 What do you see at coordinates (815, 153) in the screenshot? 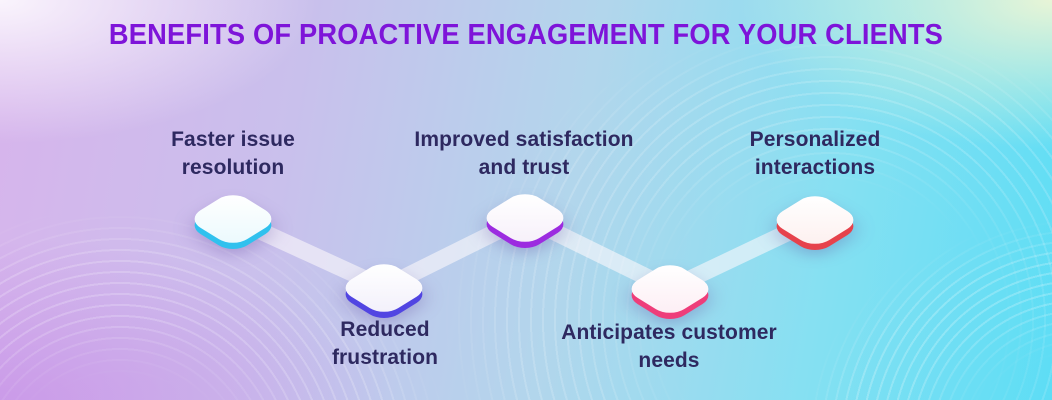
I see `node-label: Personalized interactions` at bounding box center [815, 153].